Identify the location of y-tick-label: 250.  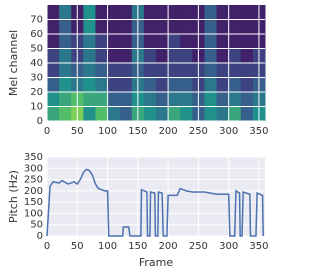
(33, 180).